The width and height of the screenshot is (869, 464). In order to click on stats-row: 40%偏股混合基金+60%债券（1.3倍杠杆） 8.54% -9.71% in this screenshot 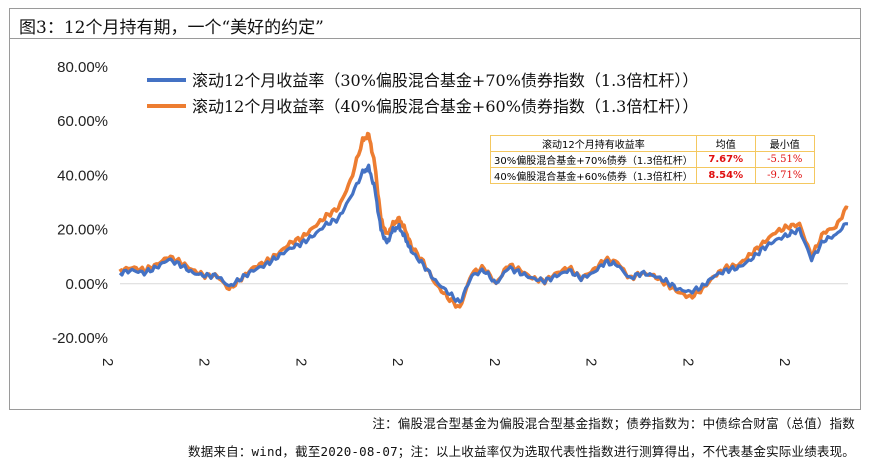, I will do `click(652, 175)`.